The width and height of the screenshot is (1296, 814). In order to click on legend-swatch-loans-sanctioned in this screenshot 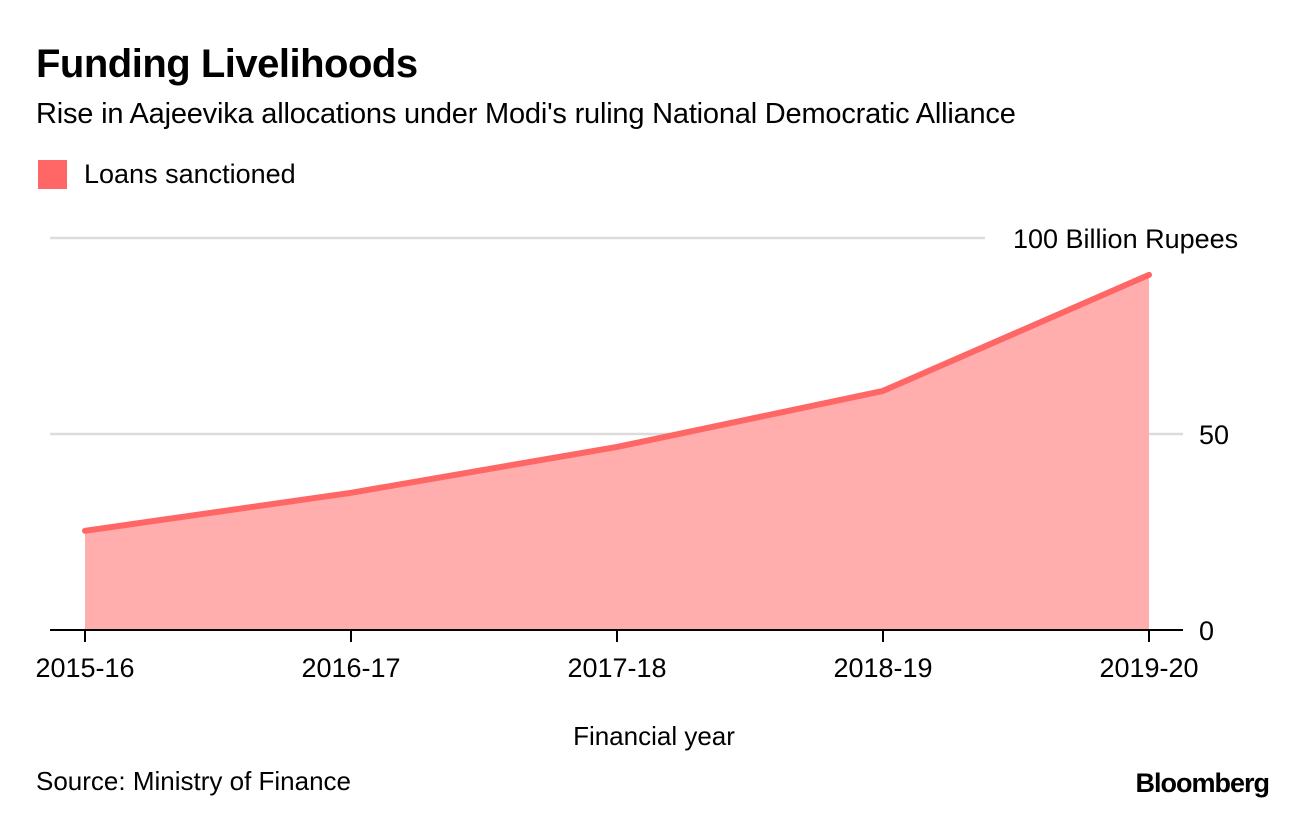, I will do `click(52, 174)`.